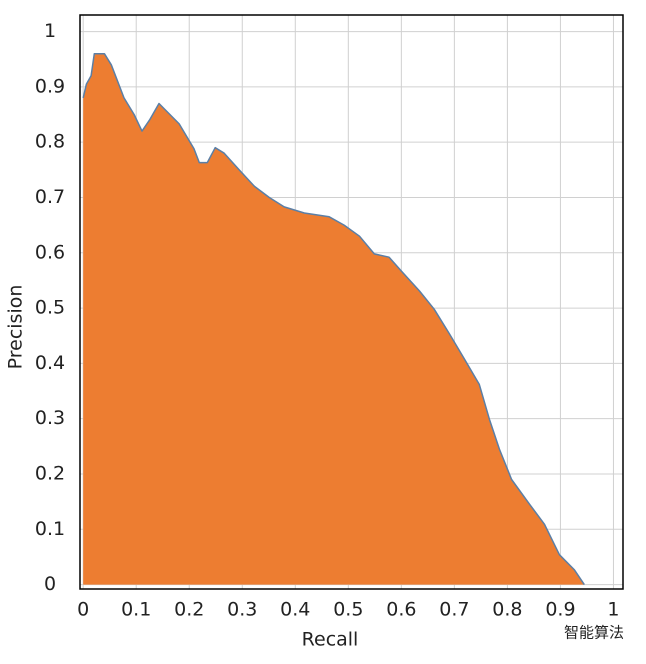 The height and width of the screenshot is (664, 646). I want to click on y-tick-label: 1, so click(50, 31).